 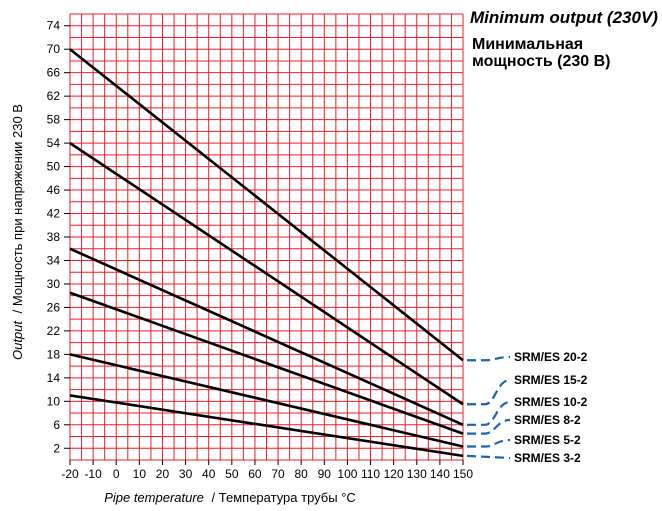 I want to click on chart-subtitle: Минимальная мощность (230 В), so click(x=541, y=53).